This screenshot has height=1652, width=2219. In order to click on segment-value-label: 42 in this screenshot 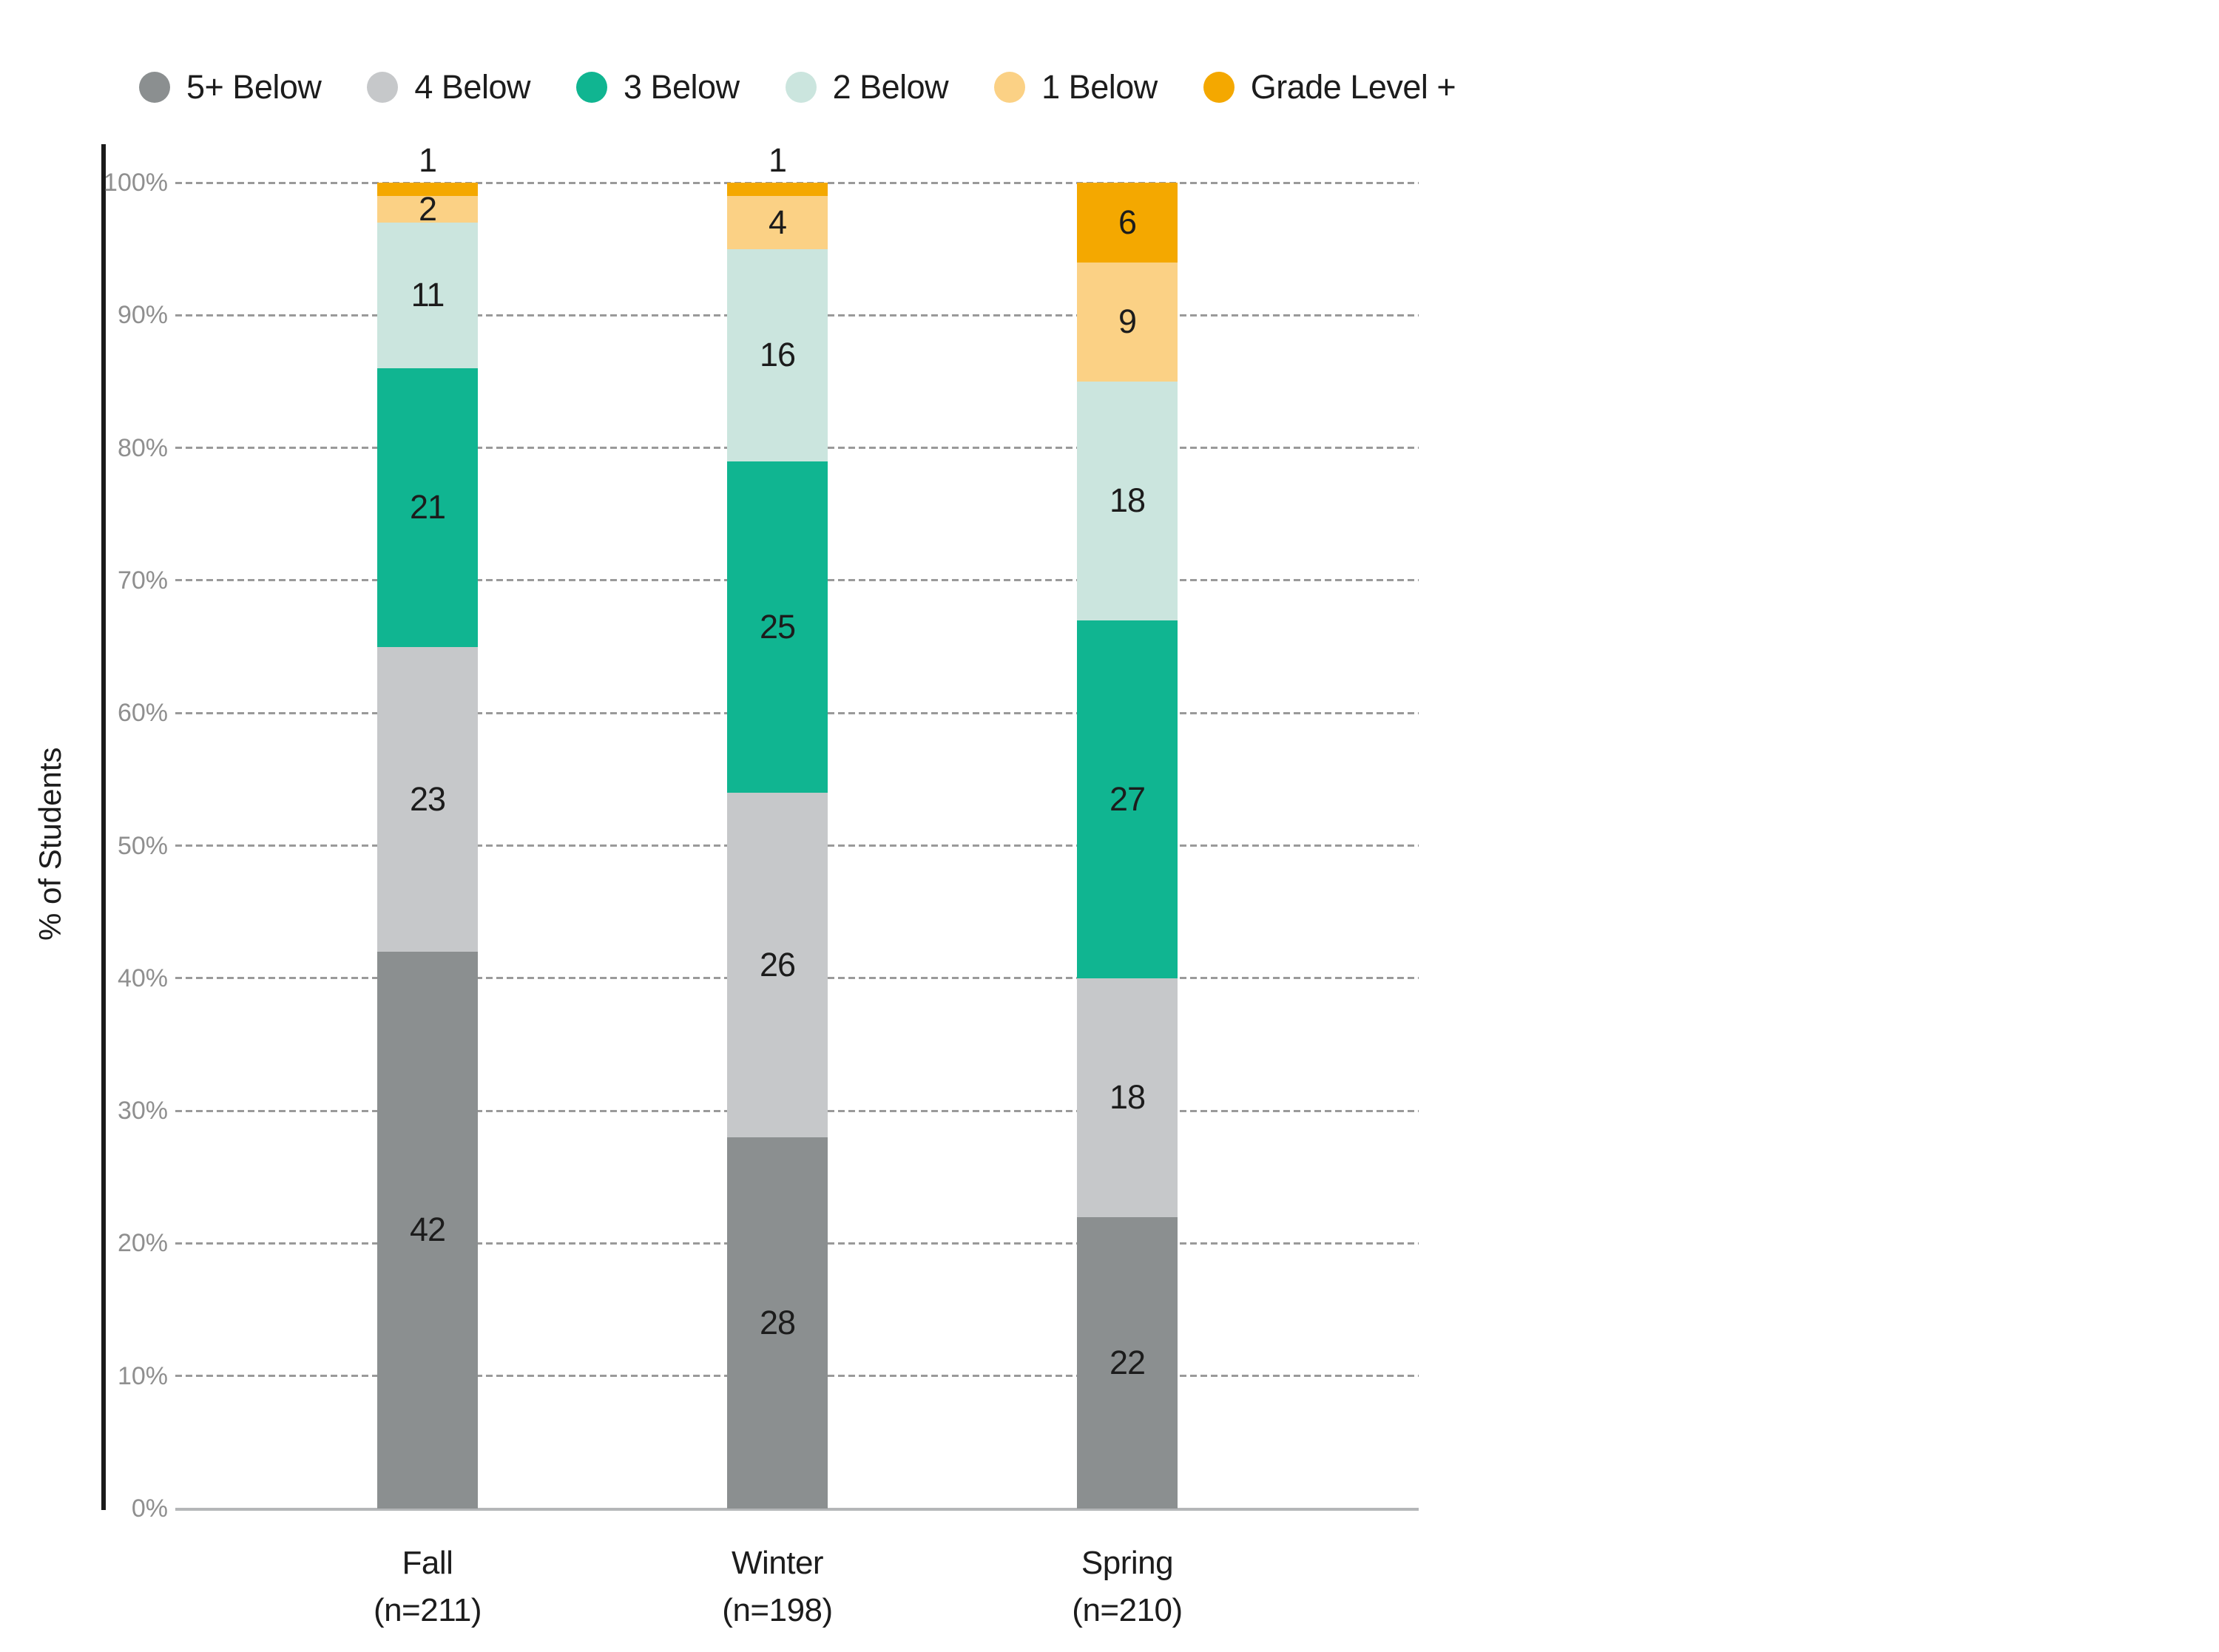, I will do `click(427, 1230)`.